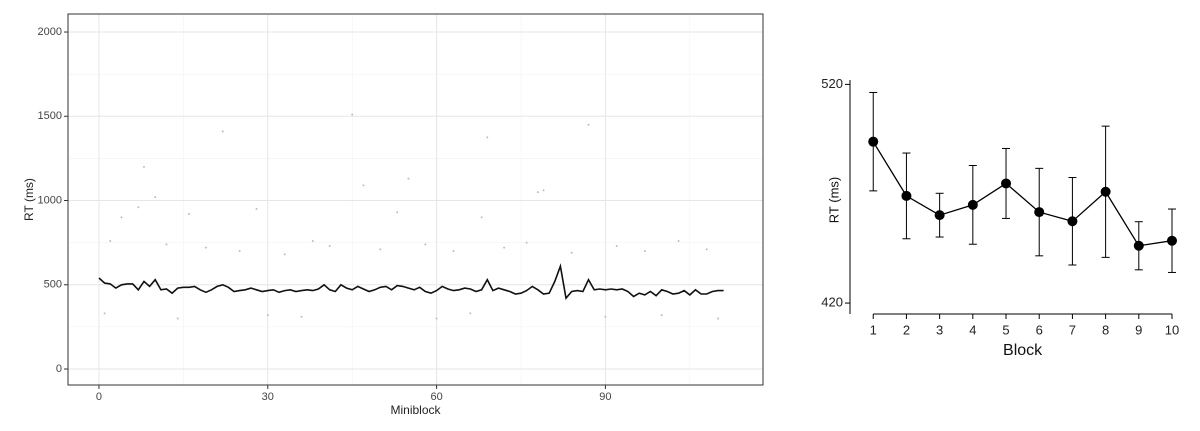 The width and height of the screenshot is (1200, 431). What do you see at coordinates (1172, 329) in the screenshot?
I see `x-tick-label: 10` at bounding box center [1172, 329].